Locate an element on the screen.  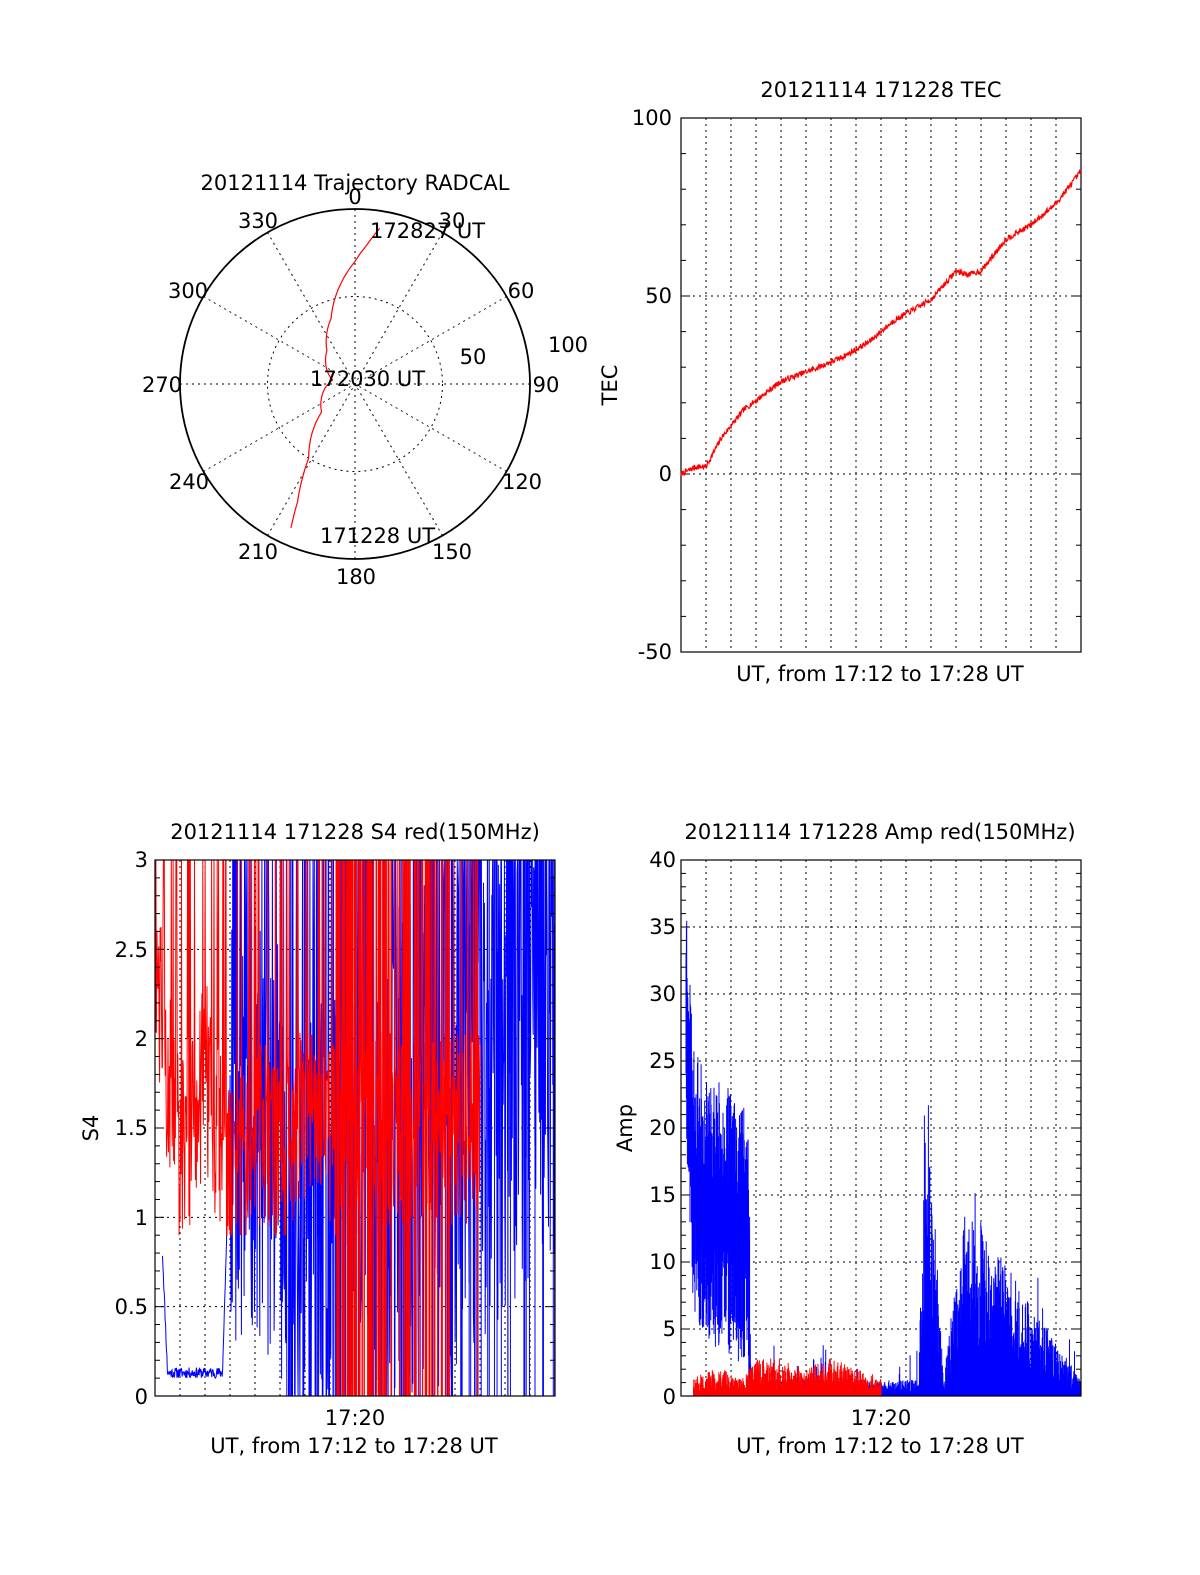
polar-annotation-end: 172827 UT is located at coordinates (427, 231).